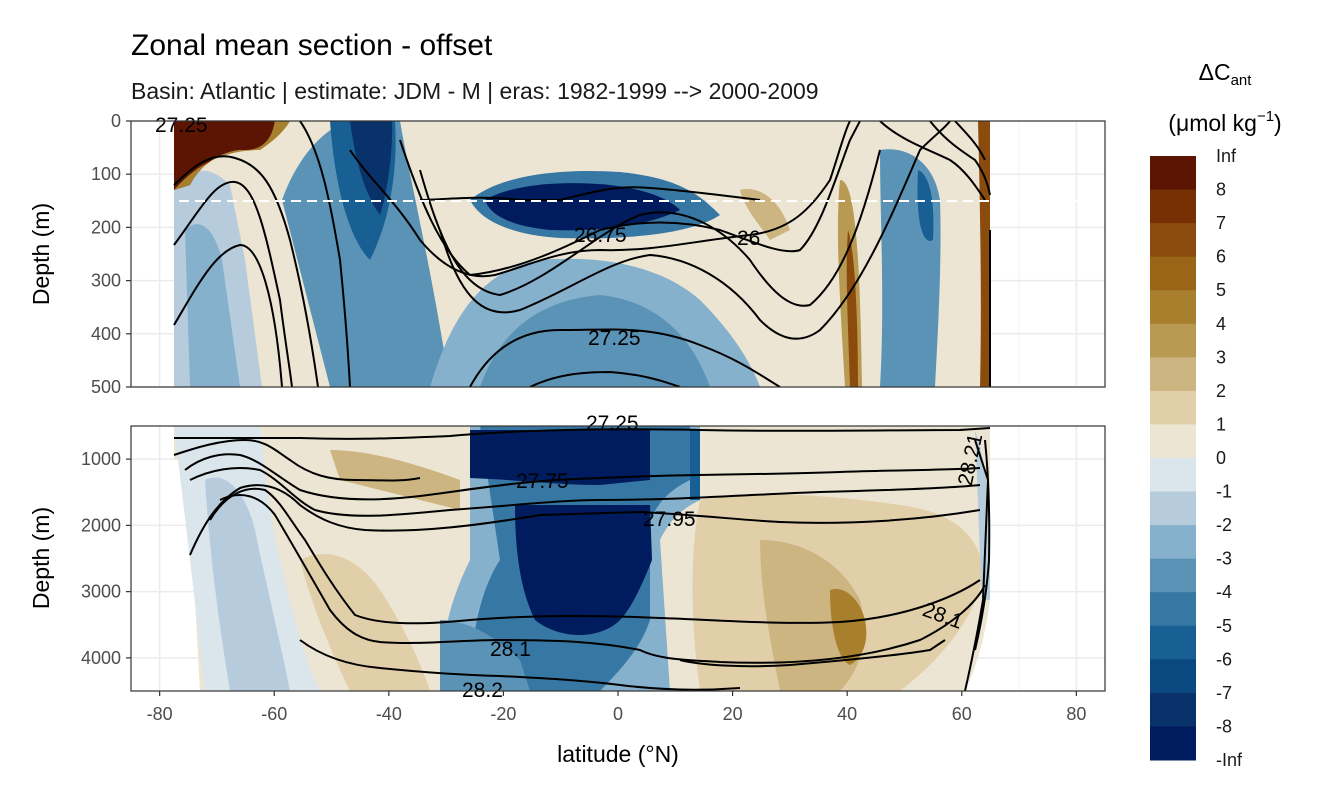 The width and height of the screenshot is (1344, 811). What do you see at coordinates (910, 268) in the screenshot?
I see `upper-blue-column-55n` at bounding box center [910, 268].